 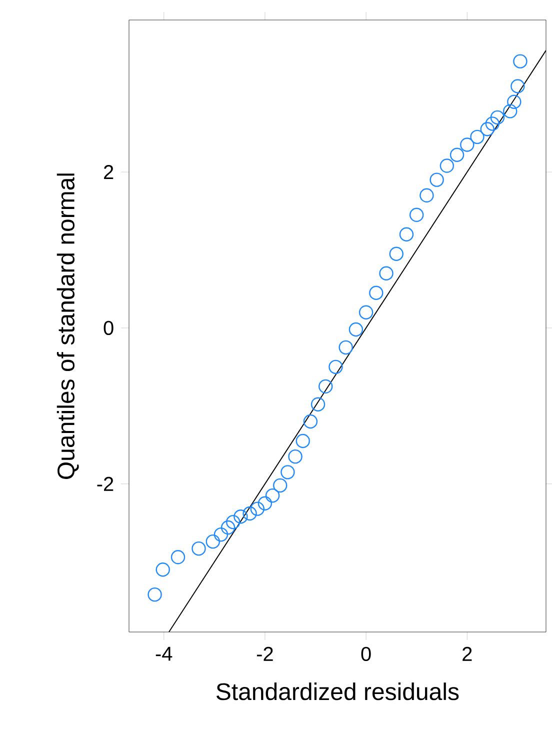 What do you see at coordinates (264, 653) in the screenshot?
I see `x-tick-label: -2` at bounding box center [264, 653].